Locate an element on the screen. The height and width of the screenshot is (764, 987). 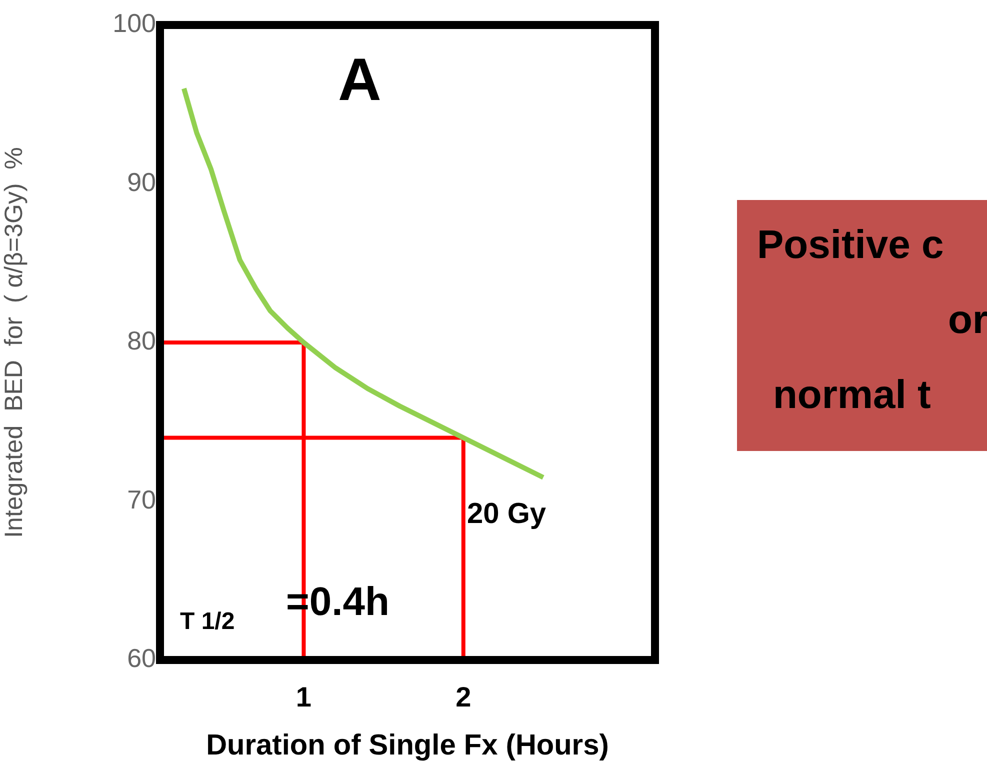
text: normal t is located at coordinates (852, 395).